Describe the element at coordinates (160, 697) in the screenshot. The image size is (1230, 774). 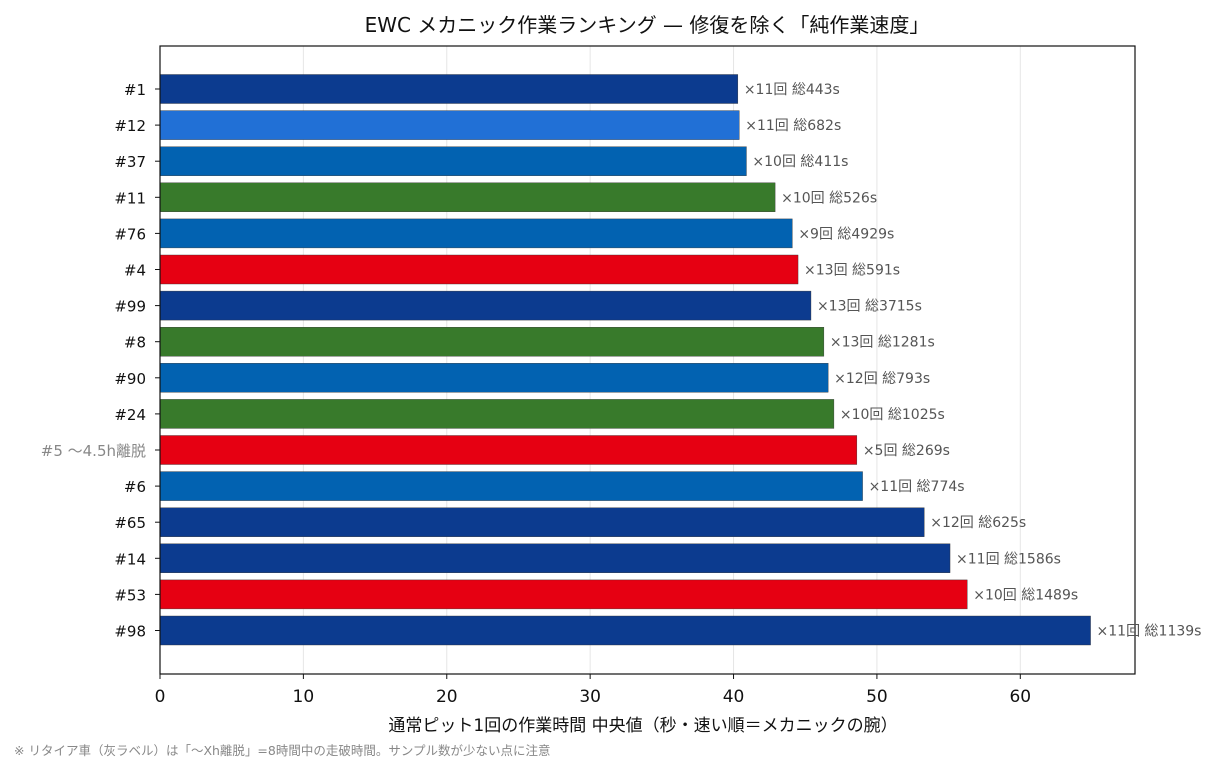
I see `x-tick-label: 0` at that location.